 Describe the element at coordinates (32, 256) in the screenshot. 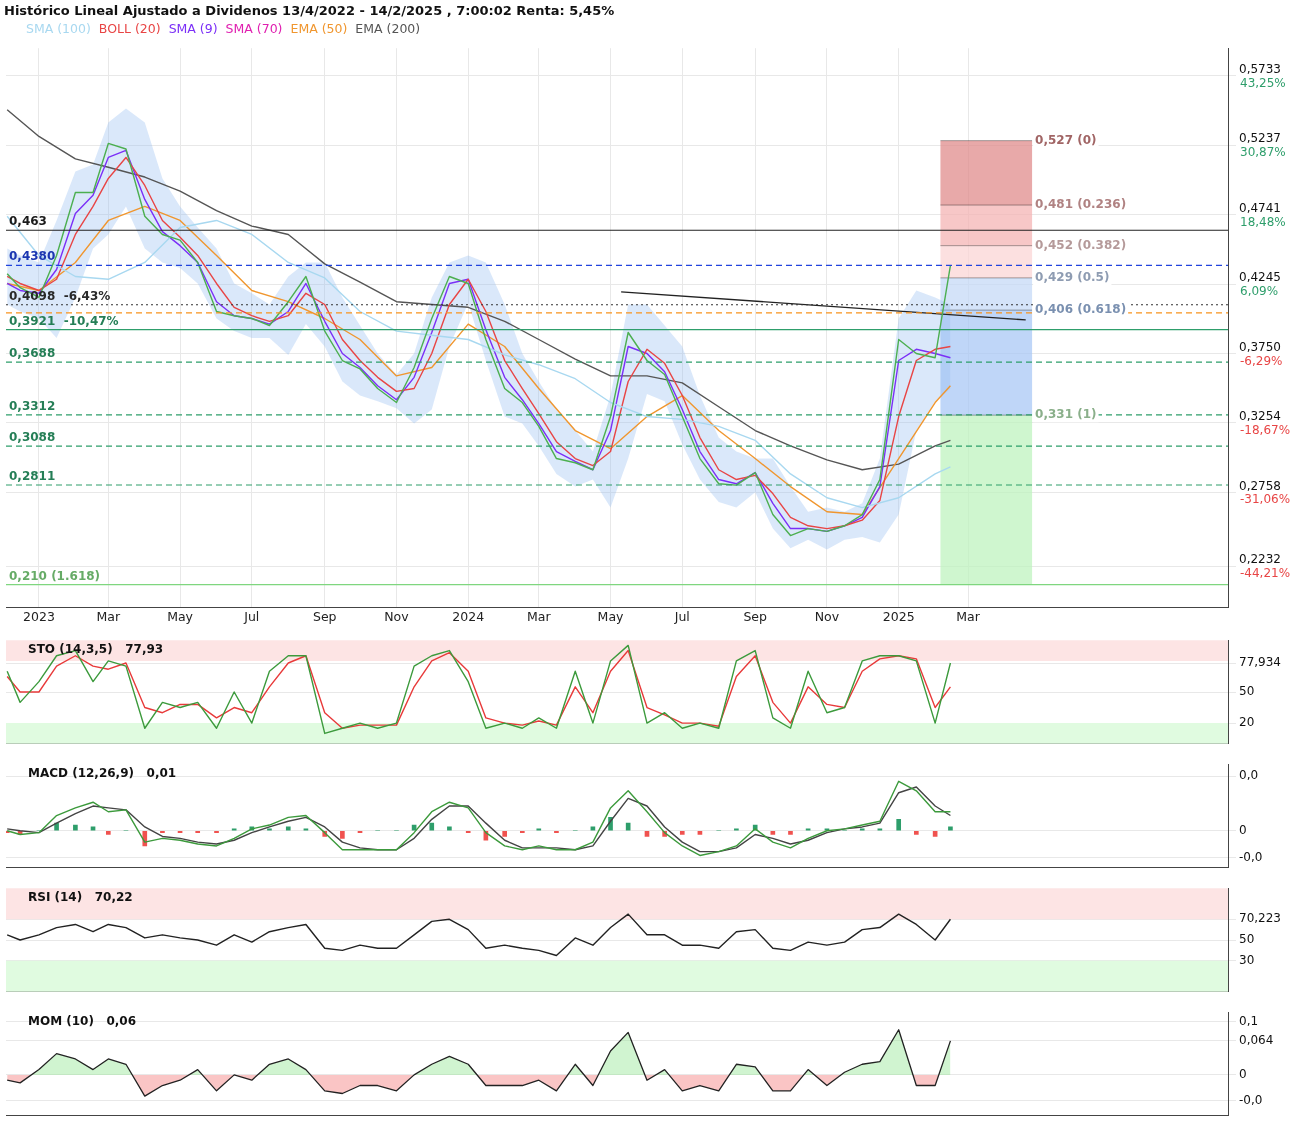

I see `ref-line-label: 0,4380` at that location.